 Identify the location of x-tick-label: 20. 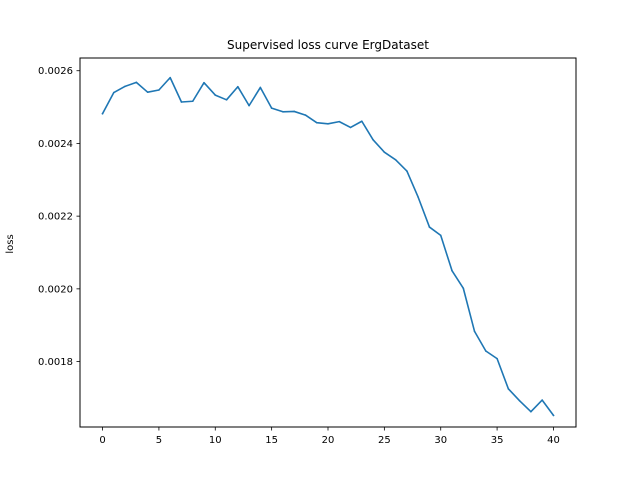
(328, 440).